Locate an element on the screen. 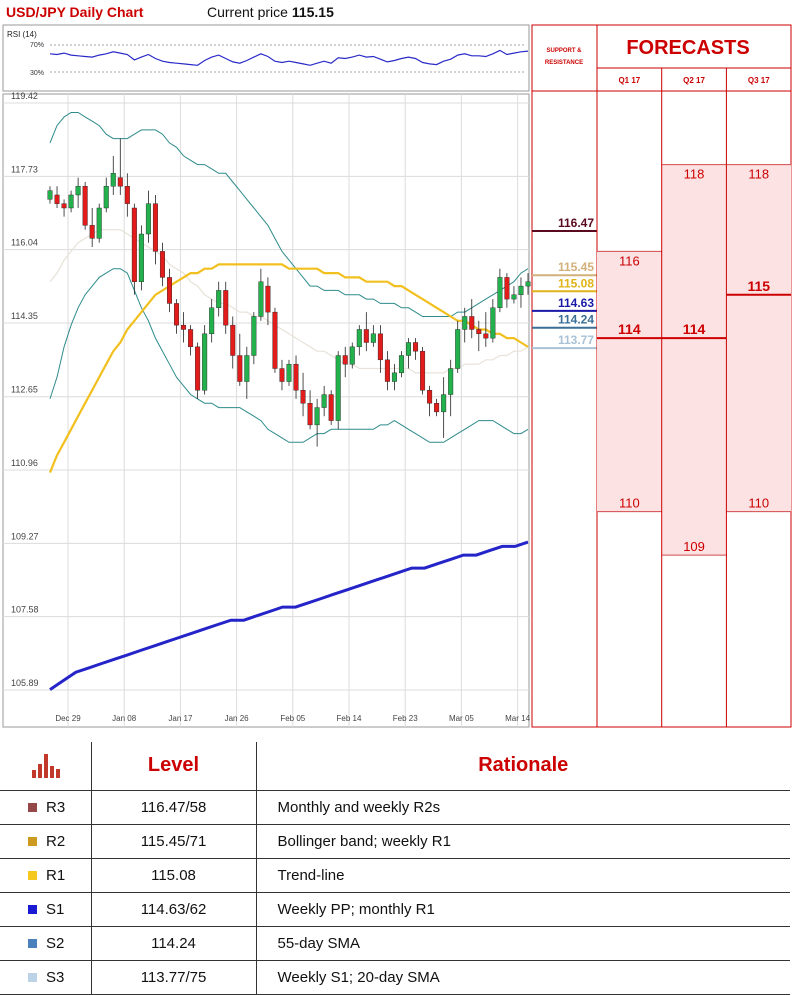 The image size is (799, 995). current-price-value: 115.15 is located at coordinates (312, 12).